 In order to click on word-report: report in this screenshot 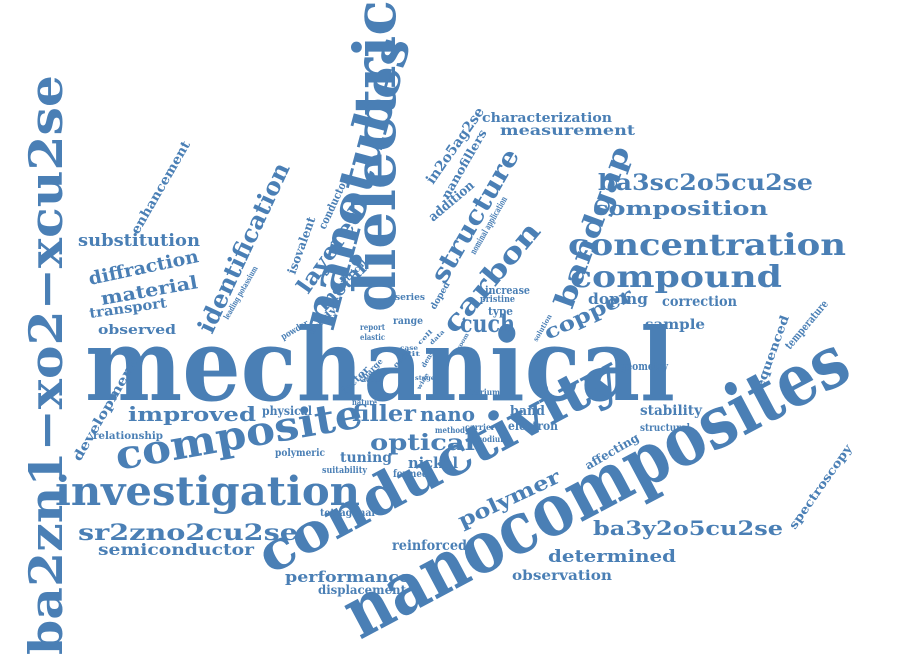, I will do `click(372, 327)`.